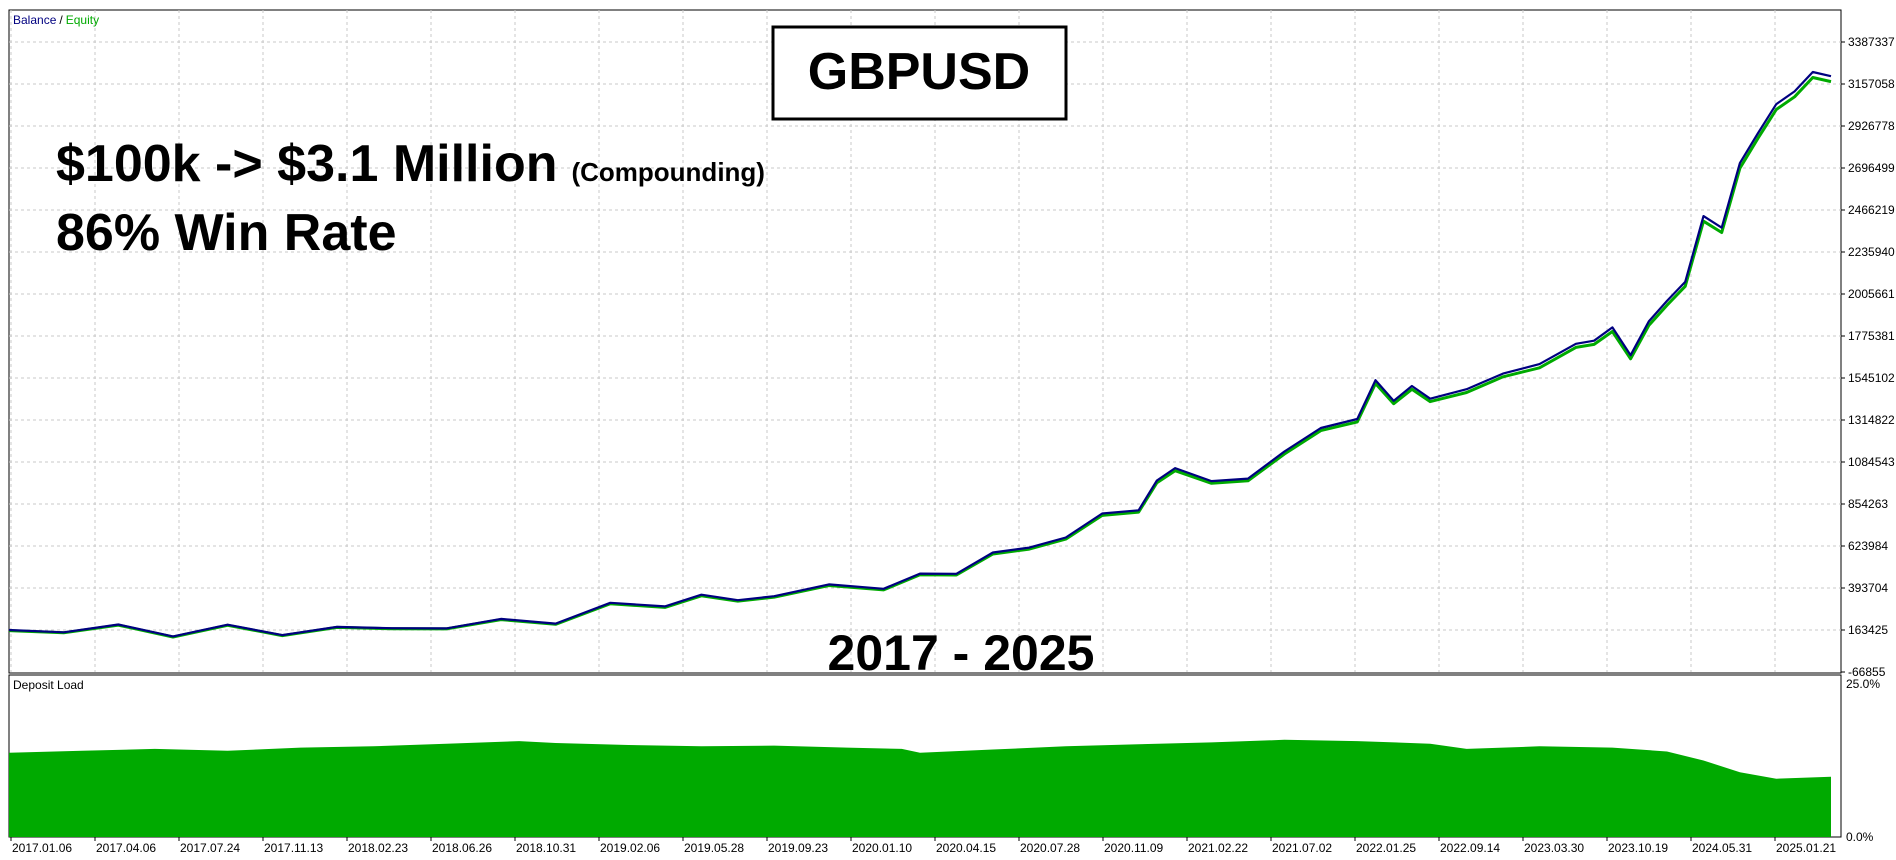 The width and height of the screenshot is (1896, 860). What do you see at coordinates (1871, 126) in the screenshot?
I see `y-tick-label: 2926778` at bounding box center [1871, 126].